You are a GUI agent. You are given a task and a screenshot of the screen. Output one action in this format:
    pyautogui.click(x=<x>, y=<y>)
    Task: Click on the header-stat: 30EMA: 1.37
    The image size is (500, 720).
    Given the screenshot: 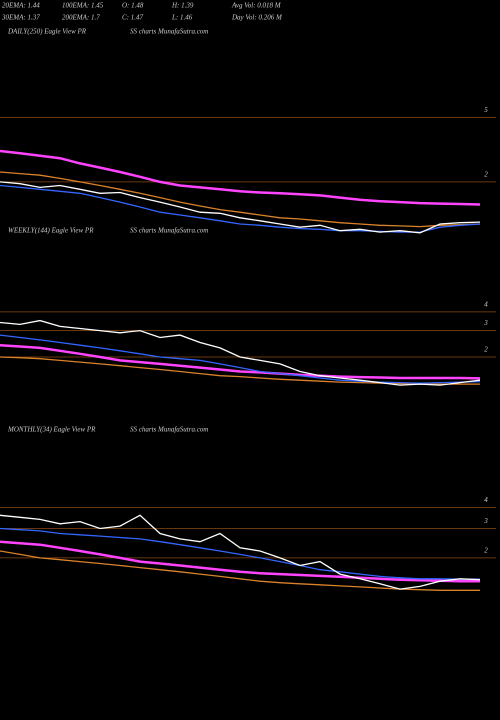 What is the action you would take?
    pyautogui.click(x=20, y=18)
    